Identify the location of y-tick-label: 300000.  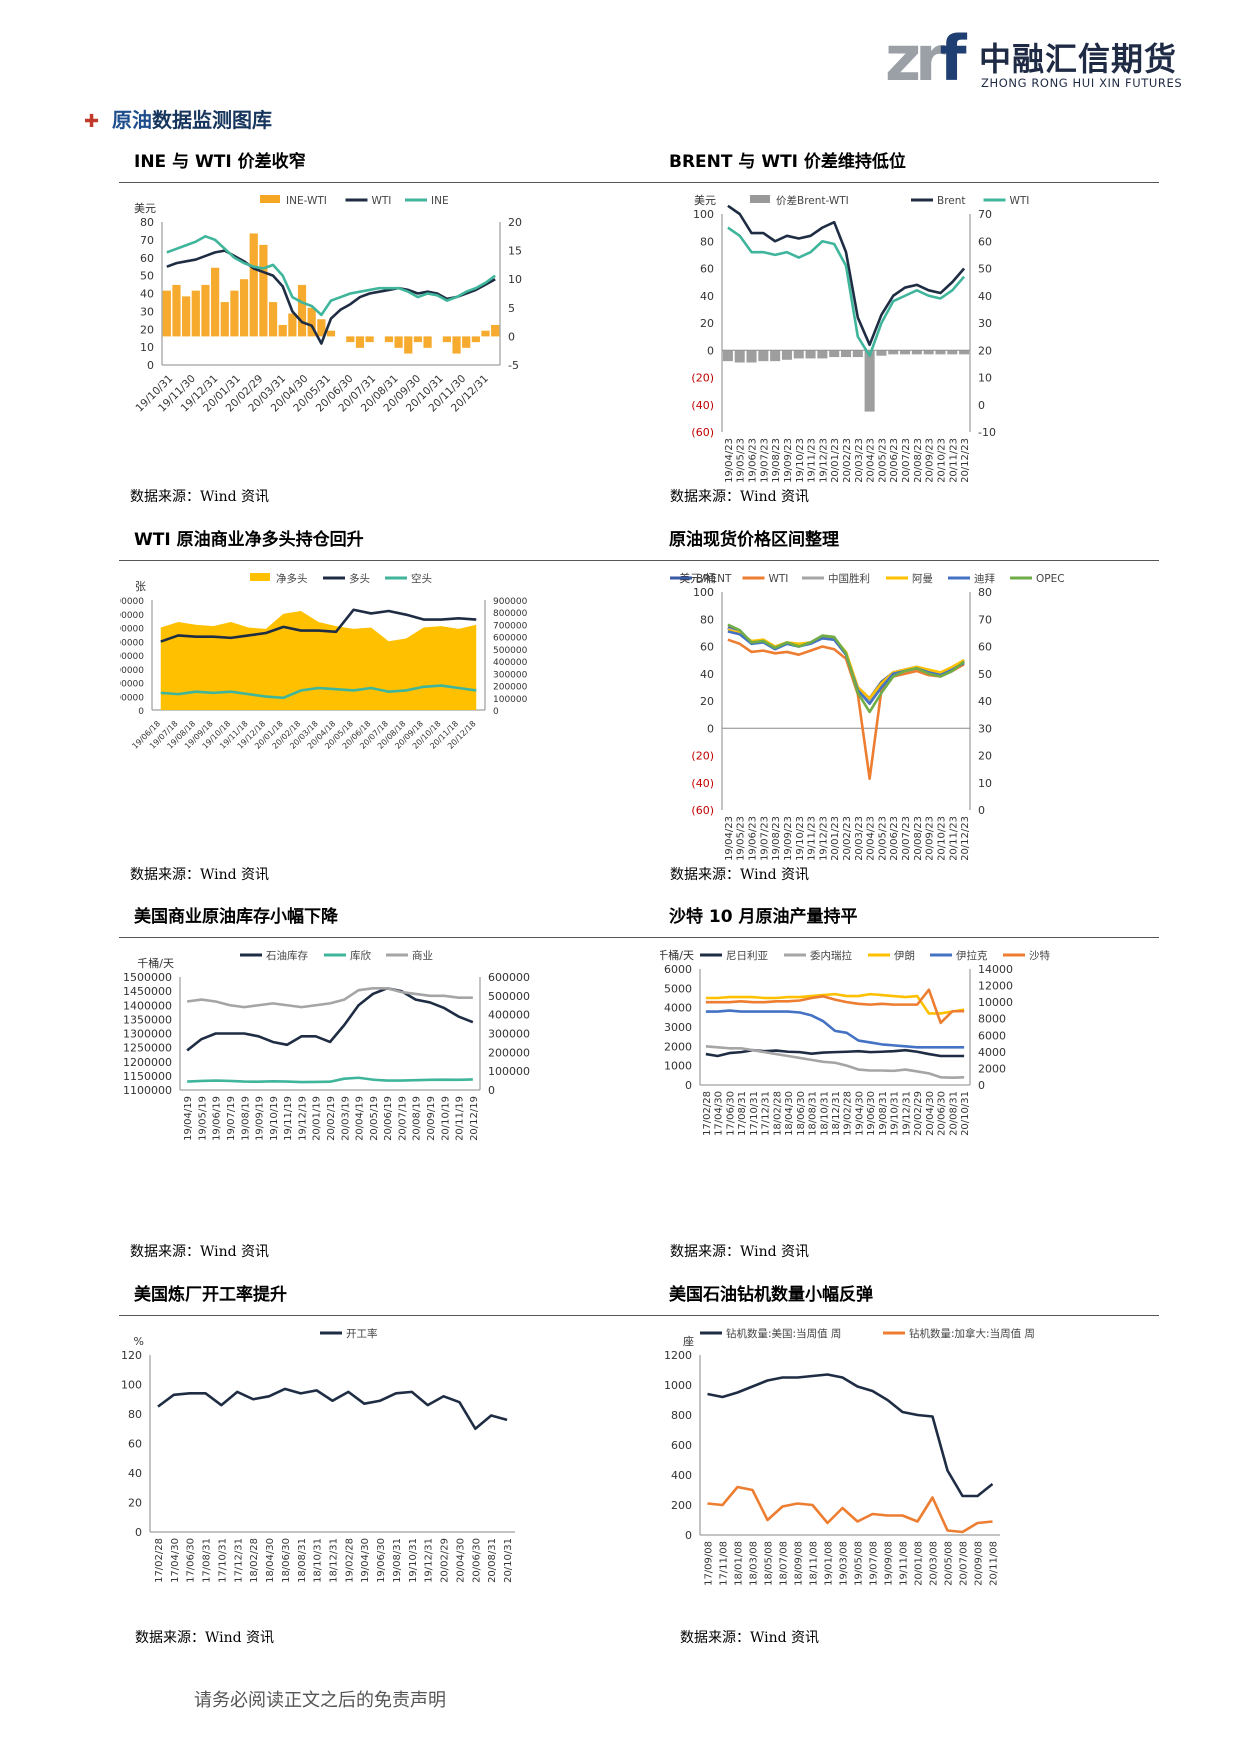
(132, 671).